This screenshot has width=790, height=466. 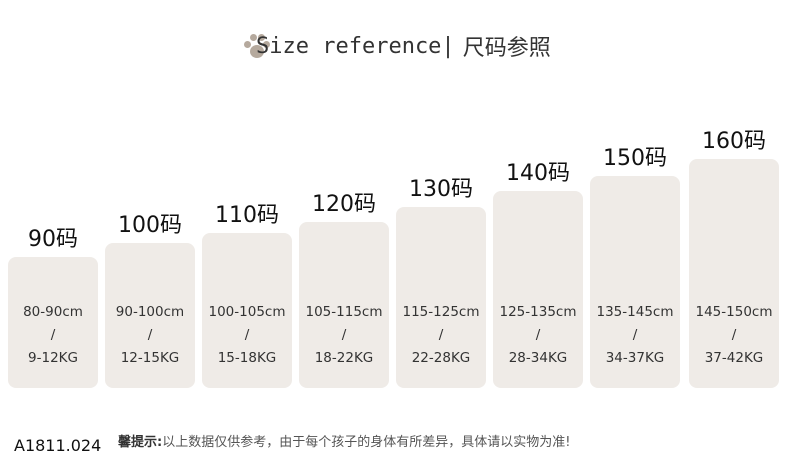 I want to click on height-range: 115-125cm, so click(x=441, y=312).